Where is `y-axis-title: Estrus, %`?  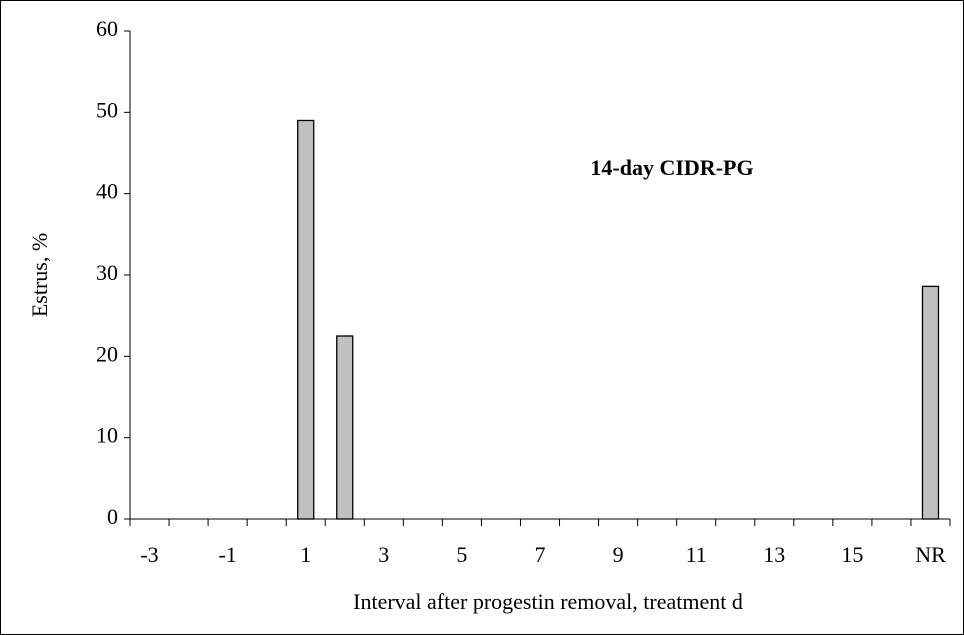
y-axis-title: Estrus, % is located at coordinates (39, 275).